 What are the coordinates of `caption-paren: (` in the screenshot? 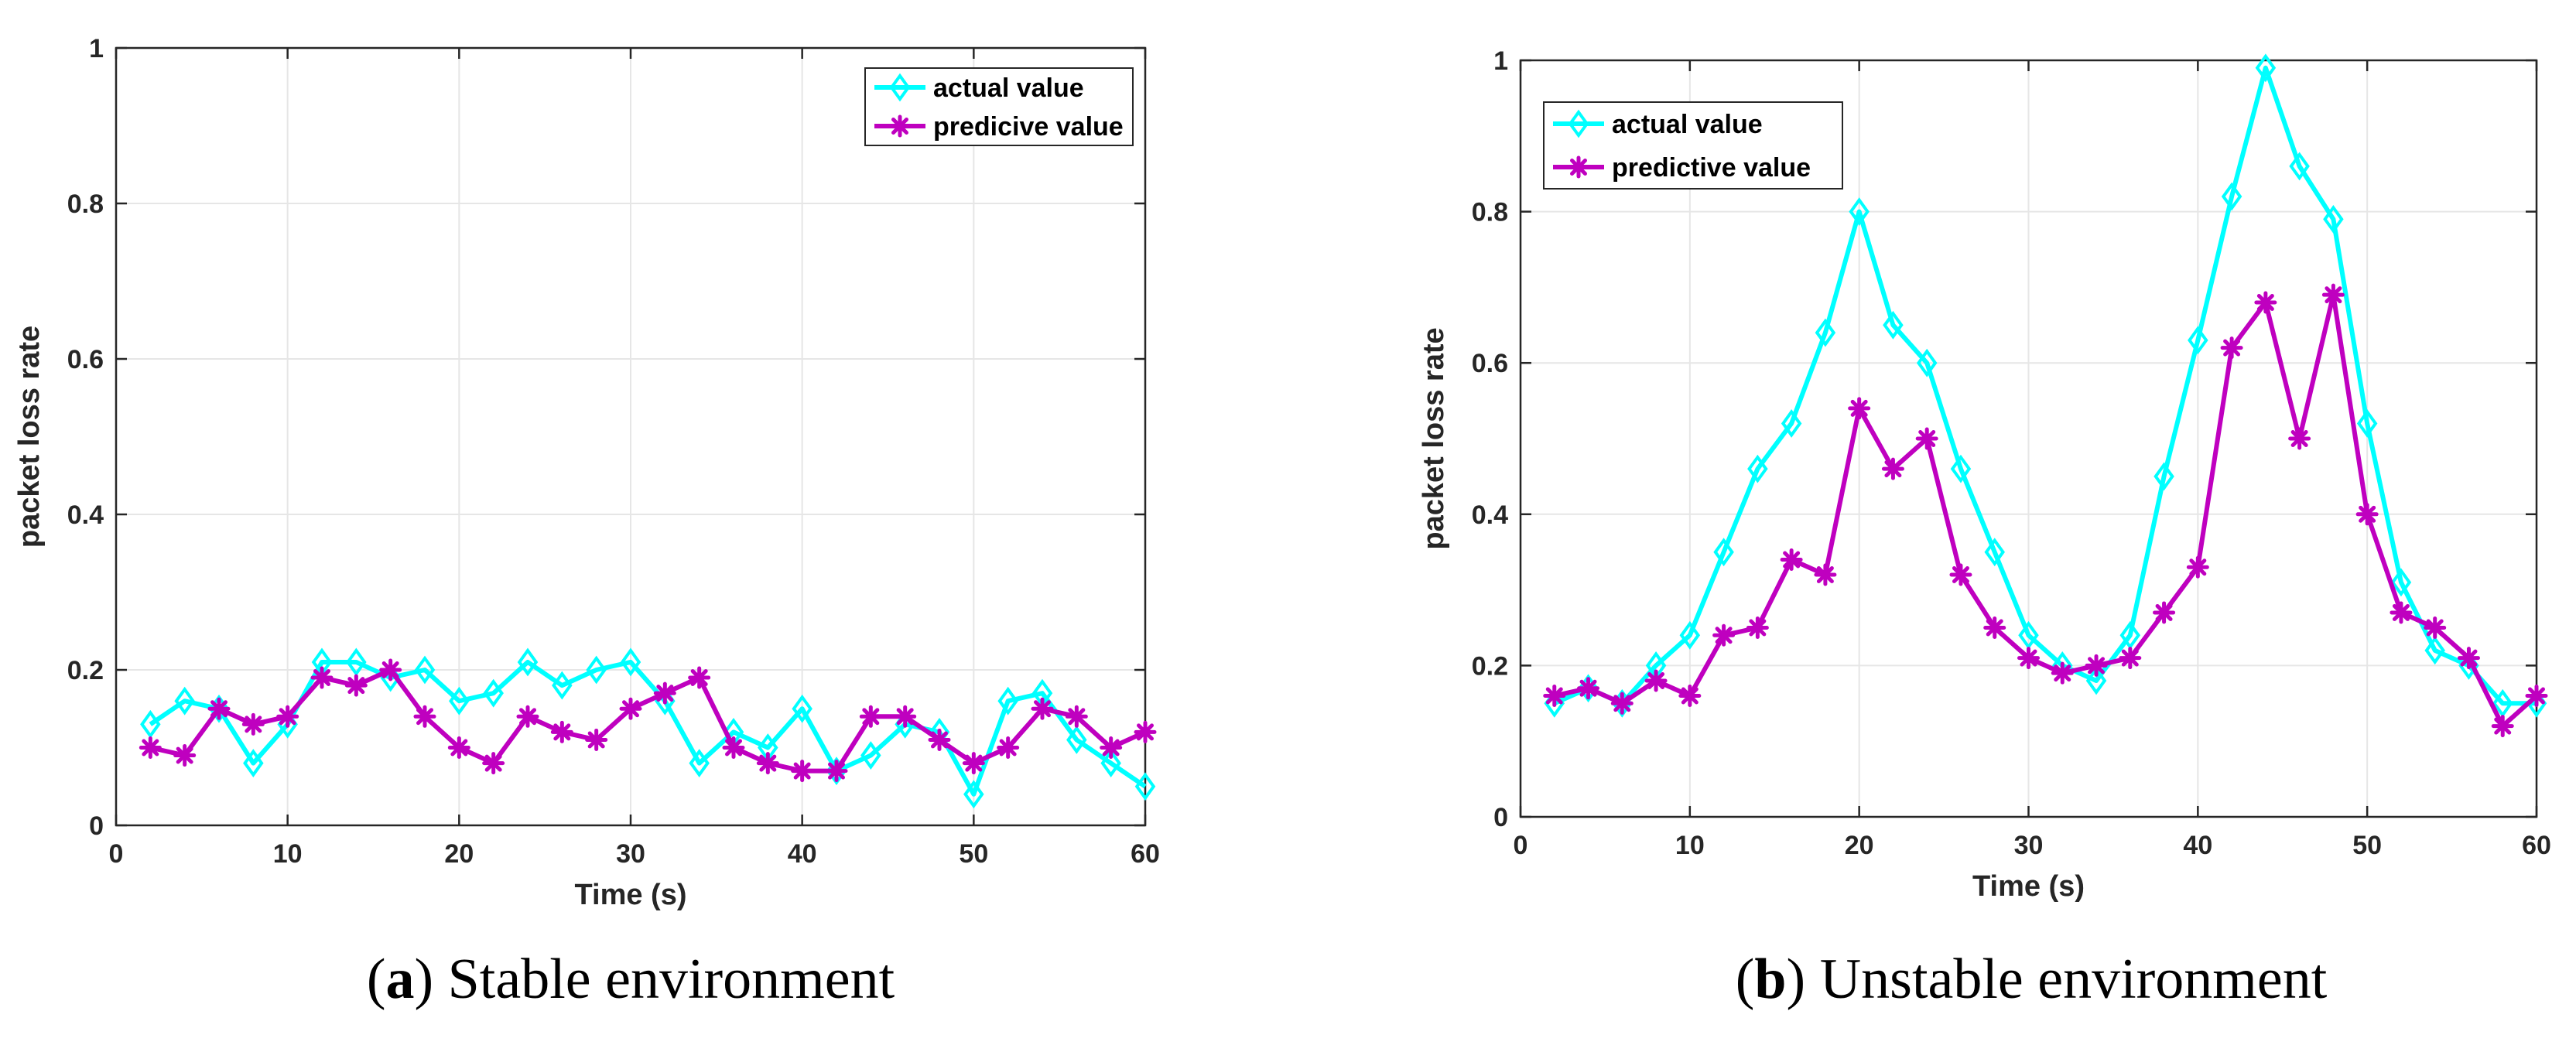 It's located at (1746, 979).